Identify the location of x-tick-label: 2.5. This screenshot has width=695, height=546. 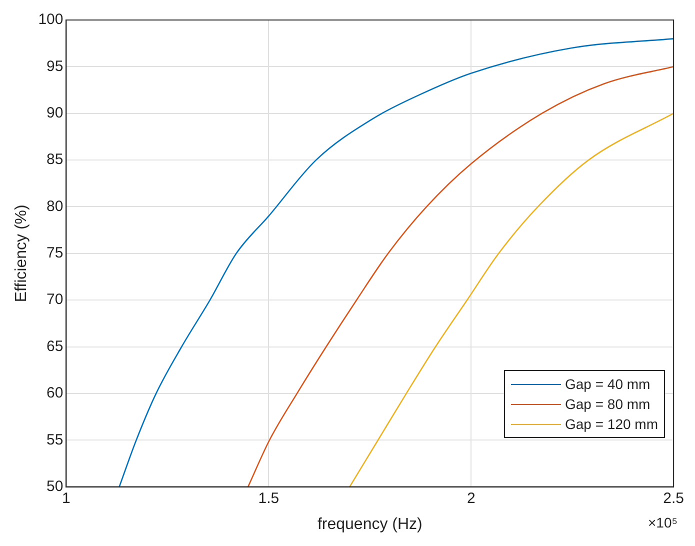
(673, 498).